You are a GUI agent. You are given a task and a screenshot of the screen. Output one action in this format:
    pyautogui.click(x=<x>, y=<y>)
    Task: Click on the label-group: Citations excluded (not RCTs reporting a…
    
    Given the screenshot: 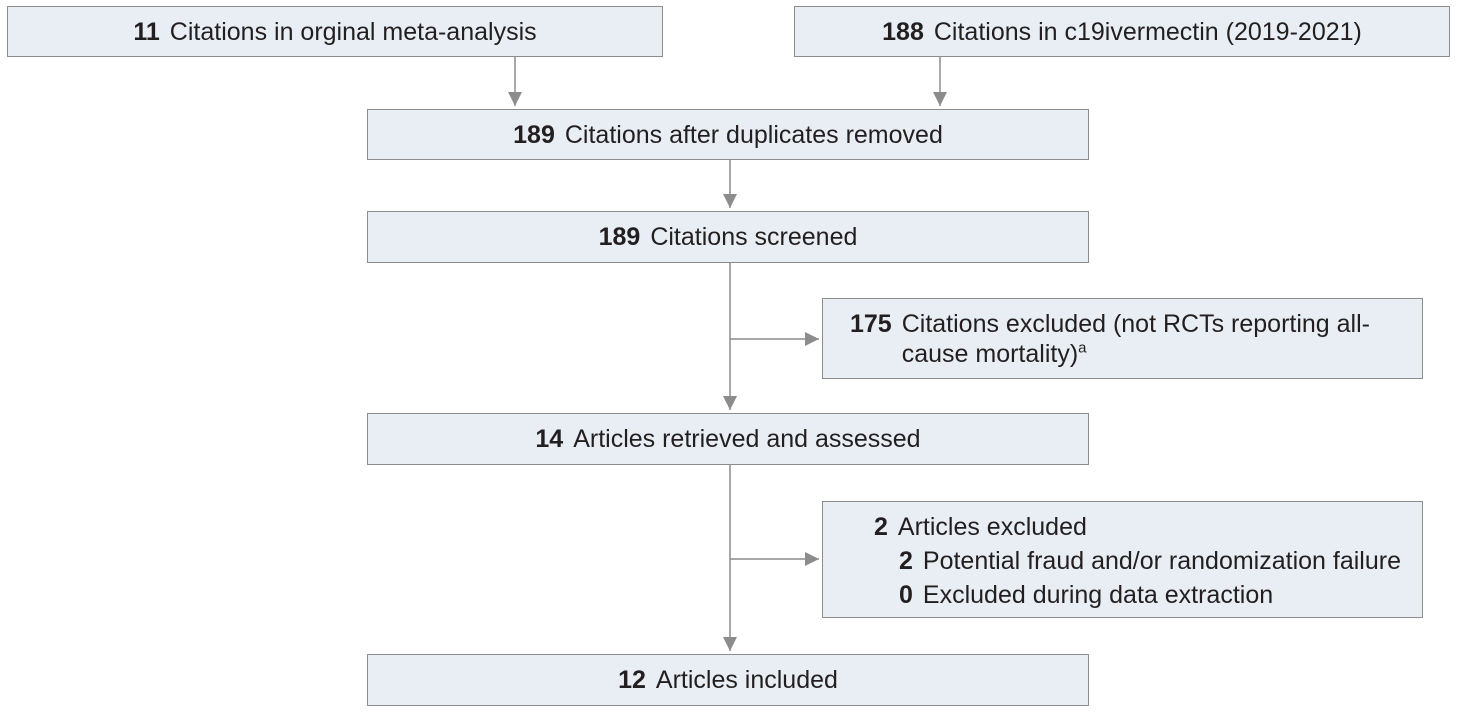 What is the action you would take?
    pyautogui.click(x=1155, y=339)
    